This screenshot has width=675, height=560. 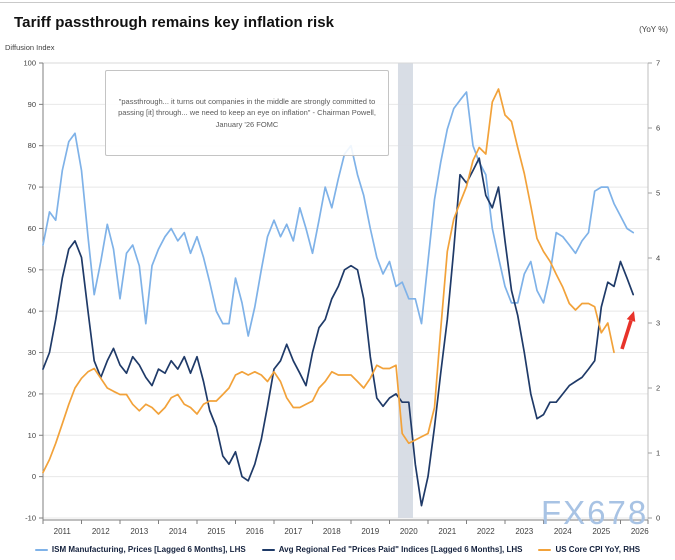 What do you see at coordinates (41, 549) in the screenshot?
I see `legend-dash-ism-icon` at bounding box center [41, 549].